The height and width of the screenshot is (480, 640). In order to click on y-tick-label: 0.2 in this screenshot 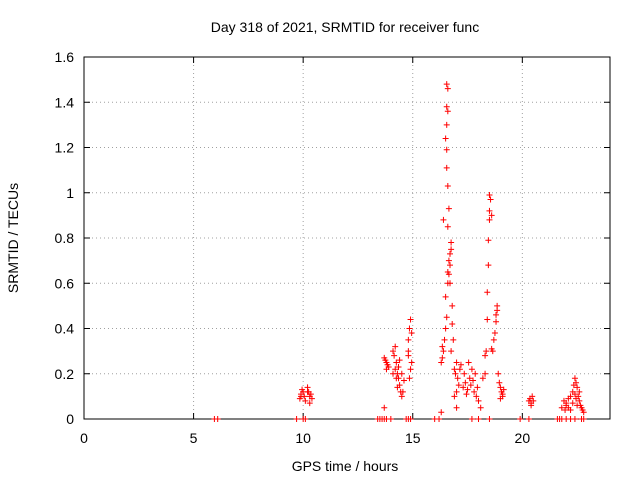, I will do `click(65, 374)`.